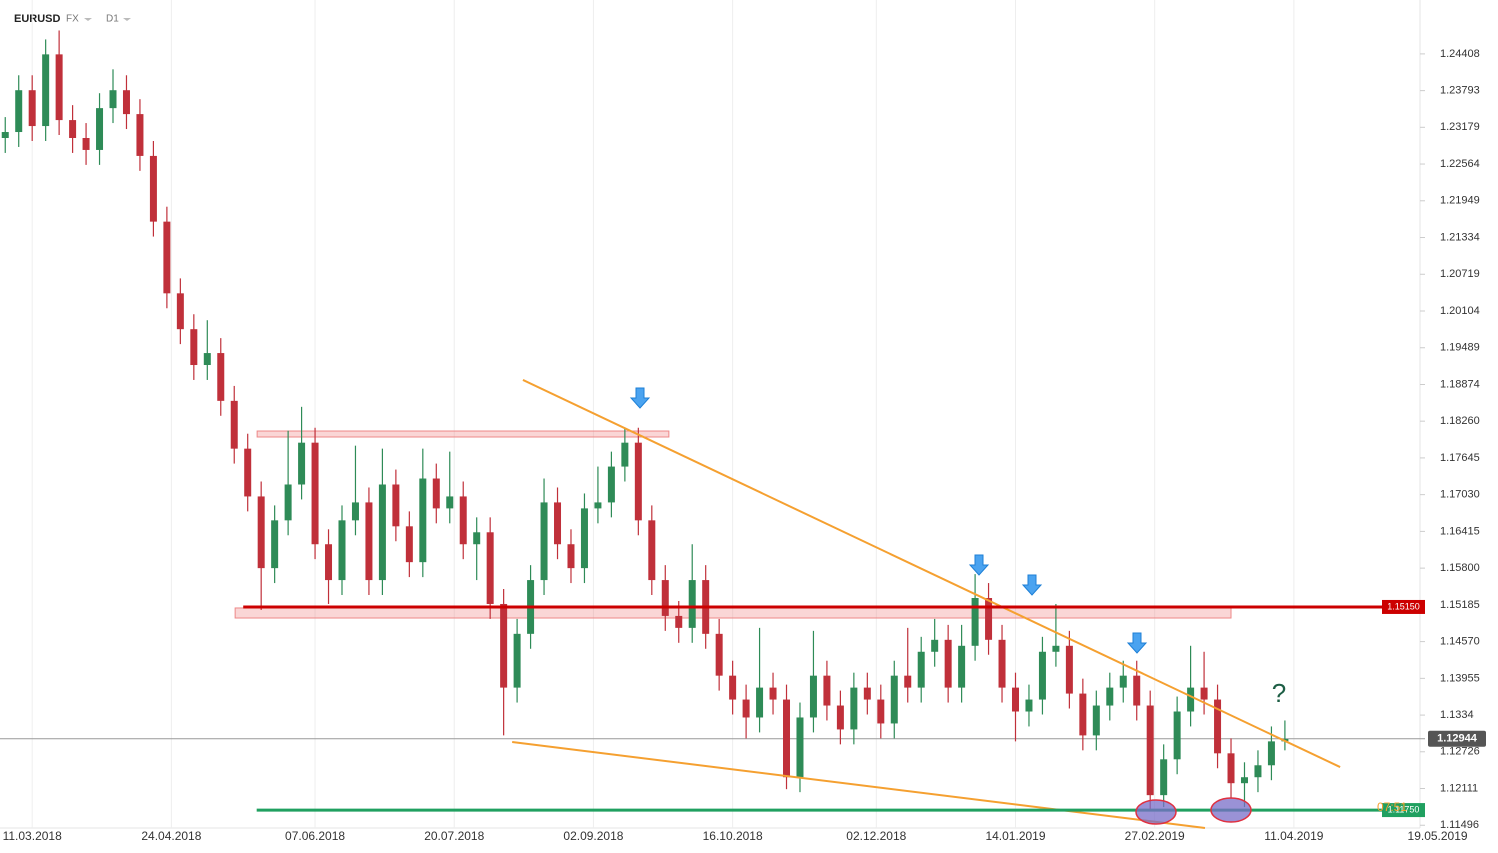 This screenshot has height=853, width=1498. What do you see at coordinates (1404, 809) in the screenshot?
I see `level-label: 1.11750` at bounding box center [1404, 809].